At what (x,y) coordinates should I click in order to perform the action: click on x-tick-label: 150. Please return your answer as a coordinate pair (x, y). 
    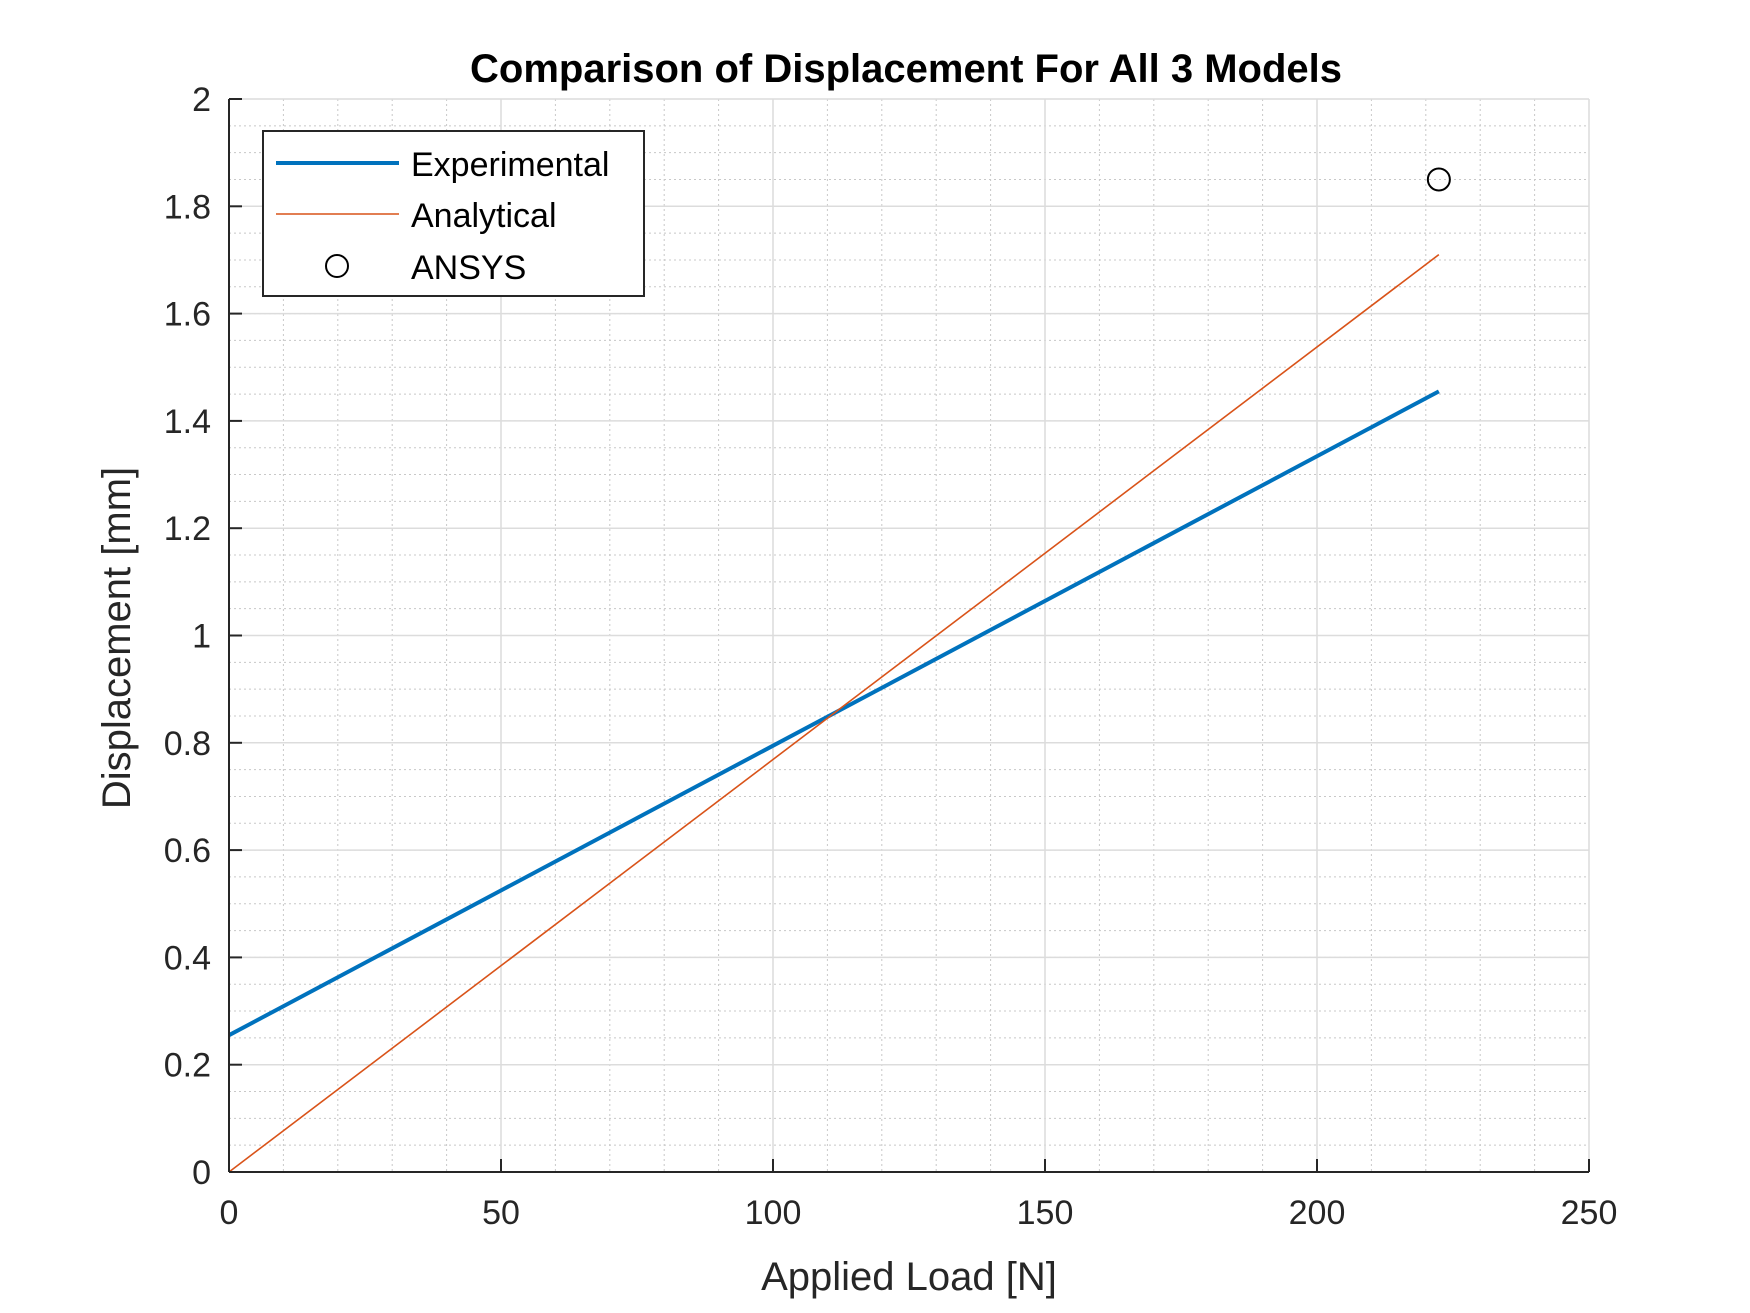
    Looking at the image, I should click on (1045, 1213).